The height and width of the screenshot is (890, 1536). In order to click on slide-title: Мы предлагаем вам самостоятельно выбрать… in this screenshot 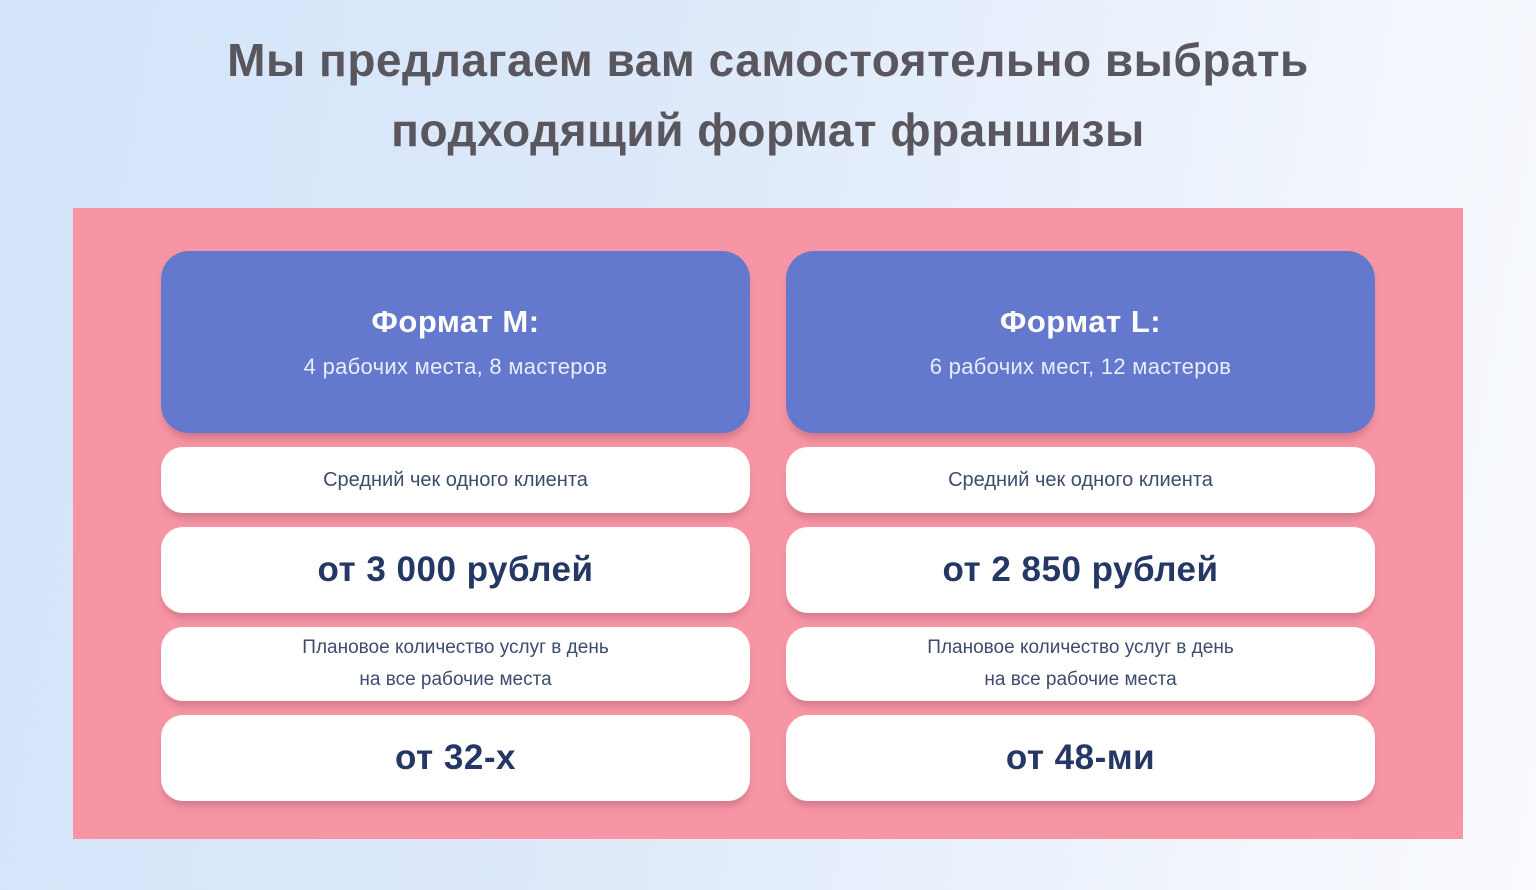, I will do `click(768, 96)`.